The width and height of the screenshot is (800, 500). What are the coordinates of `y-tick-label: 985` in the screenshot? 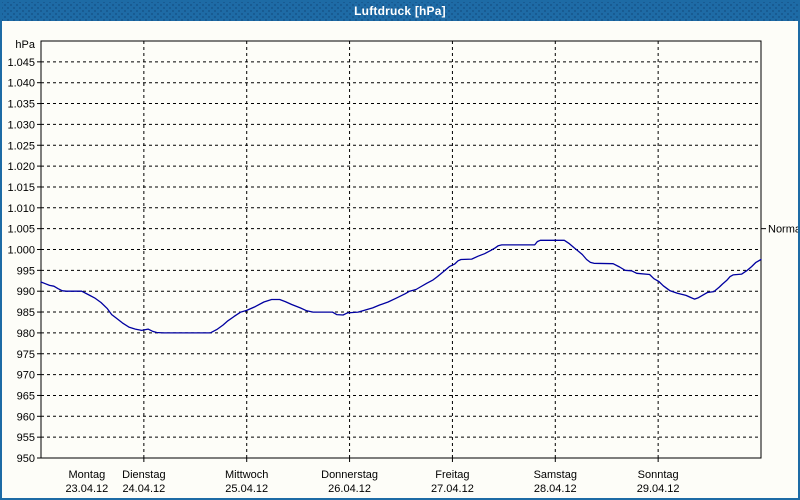 It's located at (26, 313).